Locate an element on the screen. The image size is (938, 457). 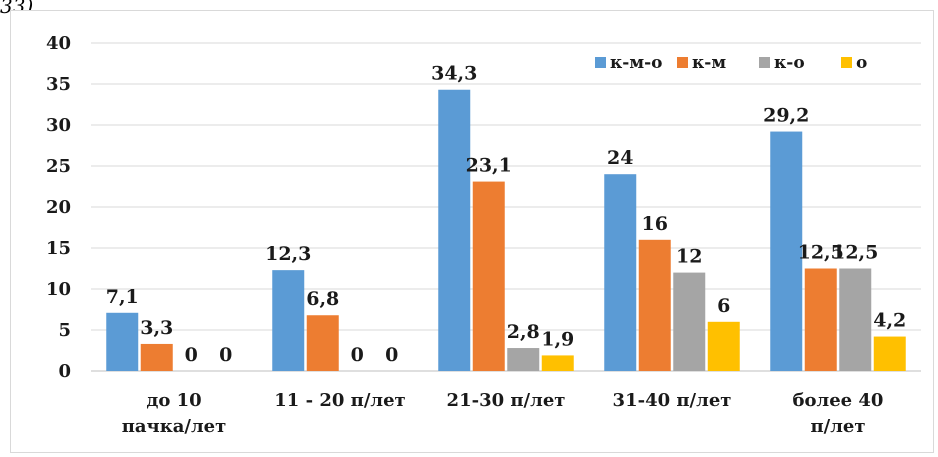
y-tick-label: 40 is located at coordinates (58, 43).